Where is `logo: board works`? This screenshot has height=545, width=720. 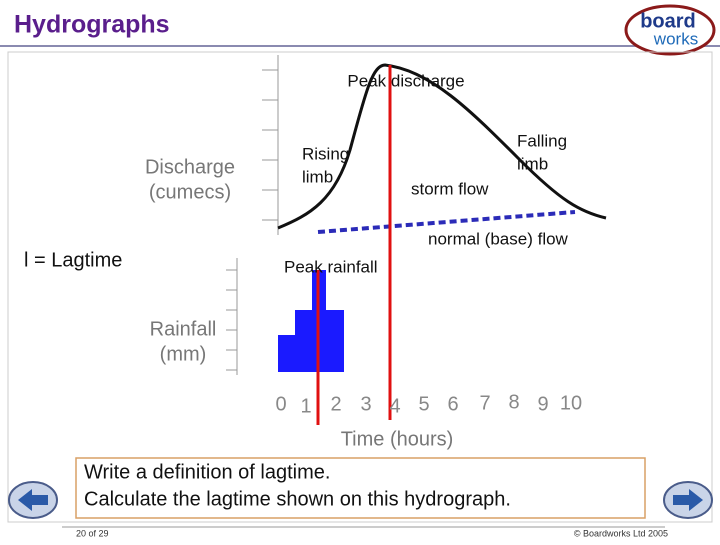 logo: board works is located at coordinates (670, 30).